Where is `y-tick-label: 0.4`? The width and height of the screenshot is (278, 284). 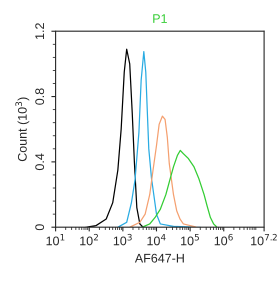
y-tick-label: 0.4 is located at coordinates (39, 162).